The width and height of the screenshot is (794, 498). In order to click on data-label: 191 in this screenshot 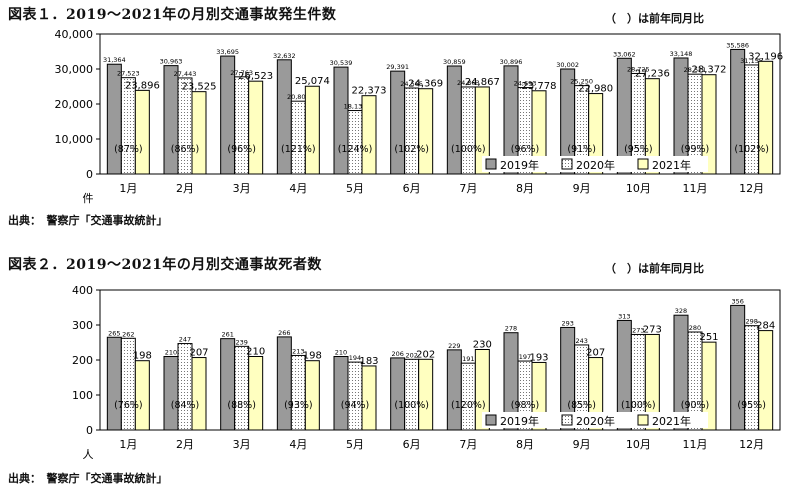, I will do `click(468, 359)`.